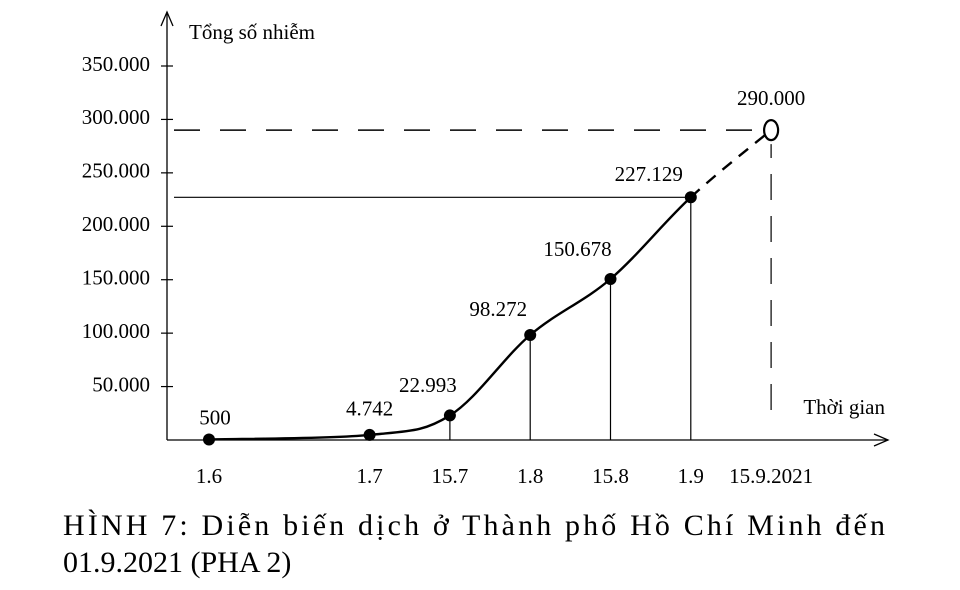  I want to click on y-axis-arrow, so click(167, 18).